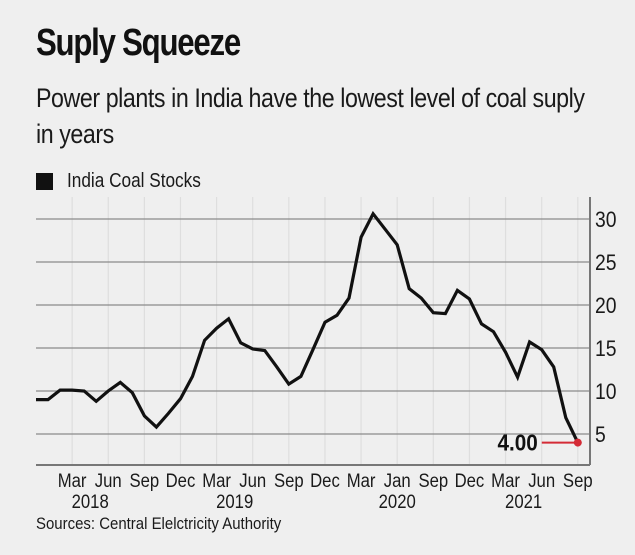  I want to click on legend-swatch-icon, so click(44, 181).